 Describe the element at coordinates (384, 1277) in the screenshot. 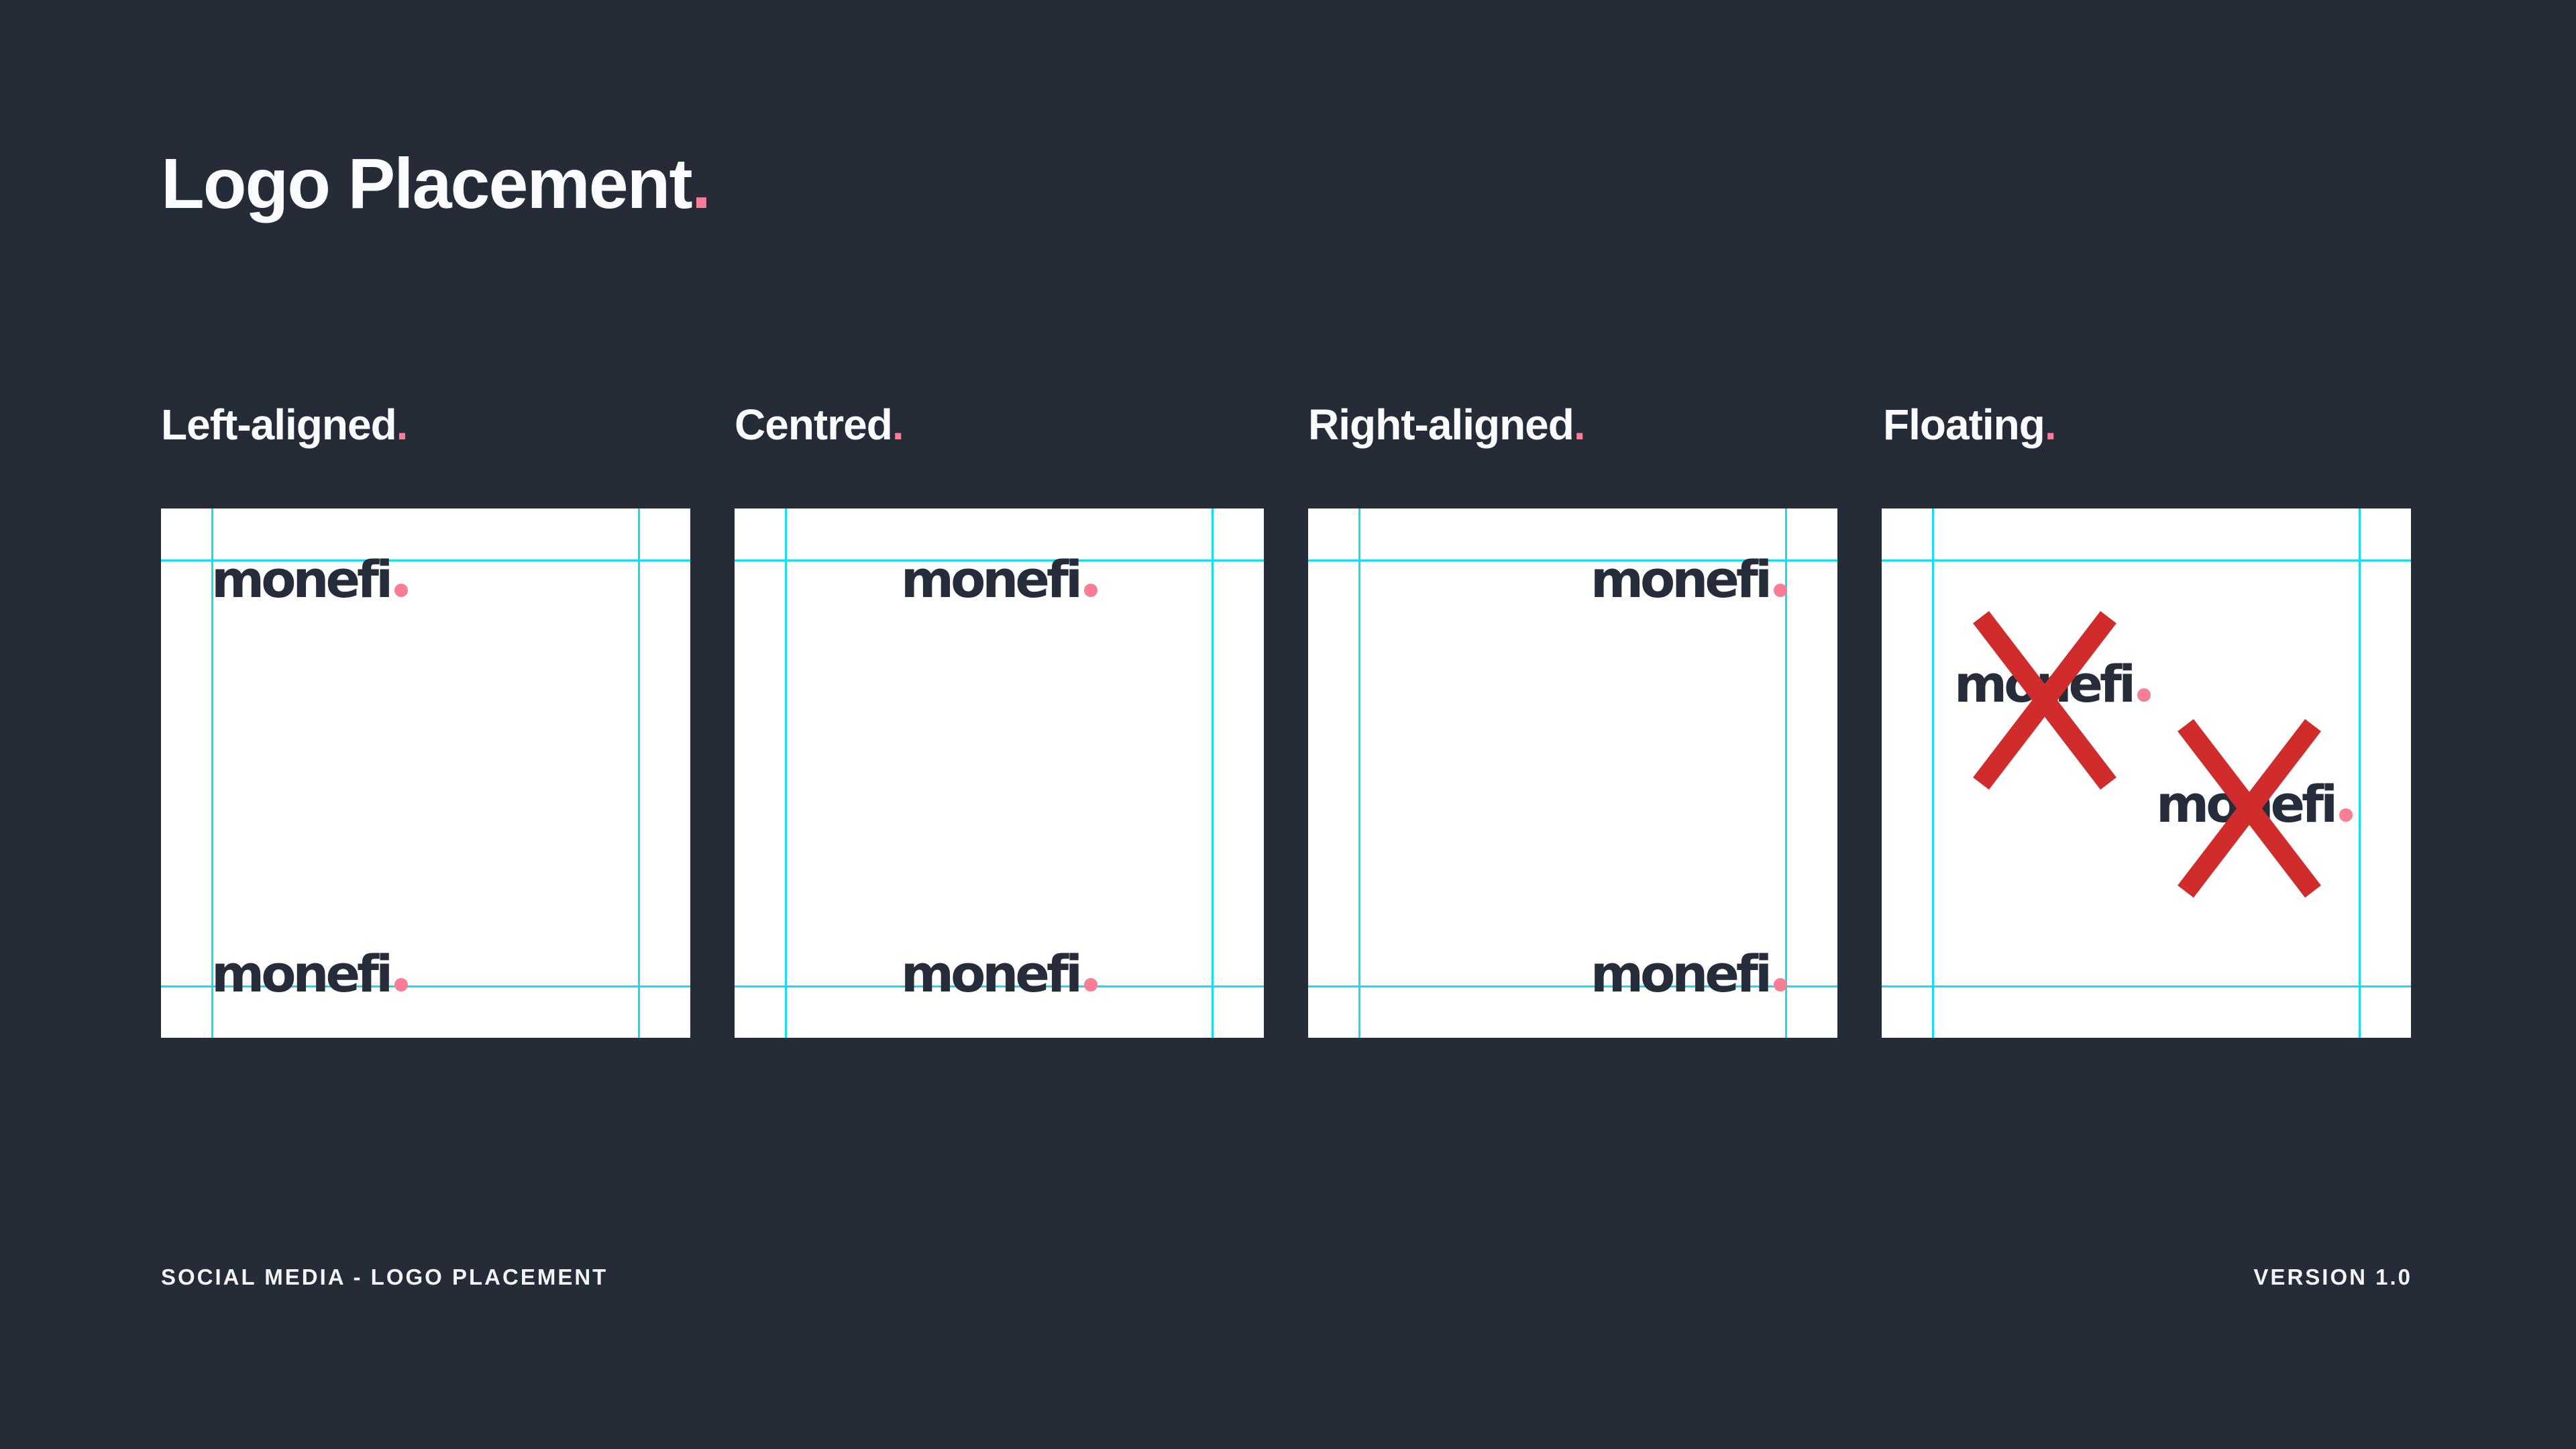

I see `footer-document-name: SOCIAL MEDIA - LOGO PLACEMENT` at that location.